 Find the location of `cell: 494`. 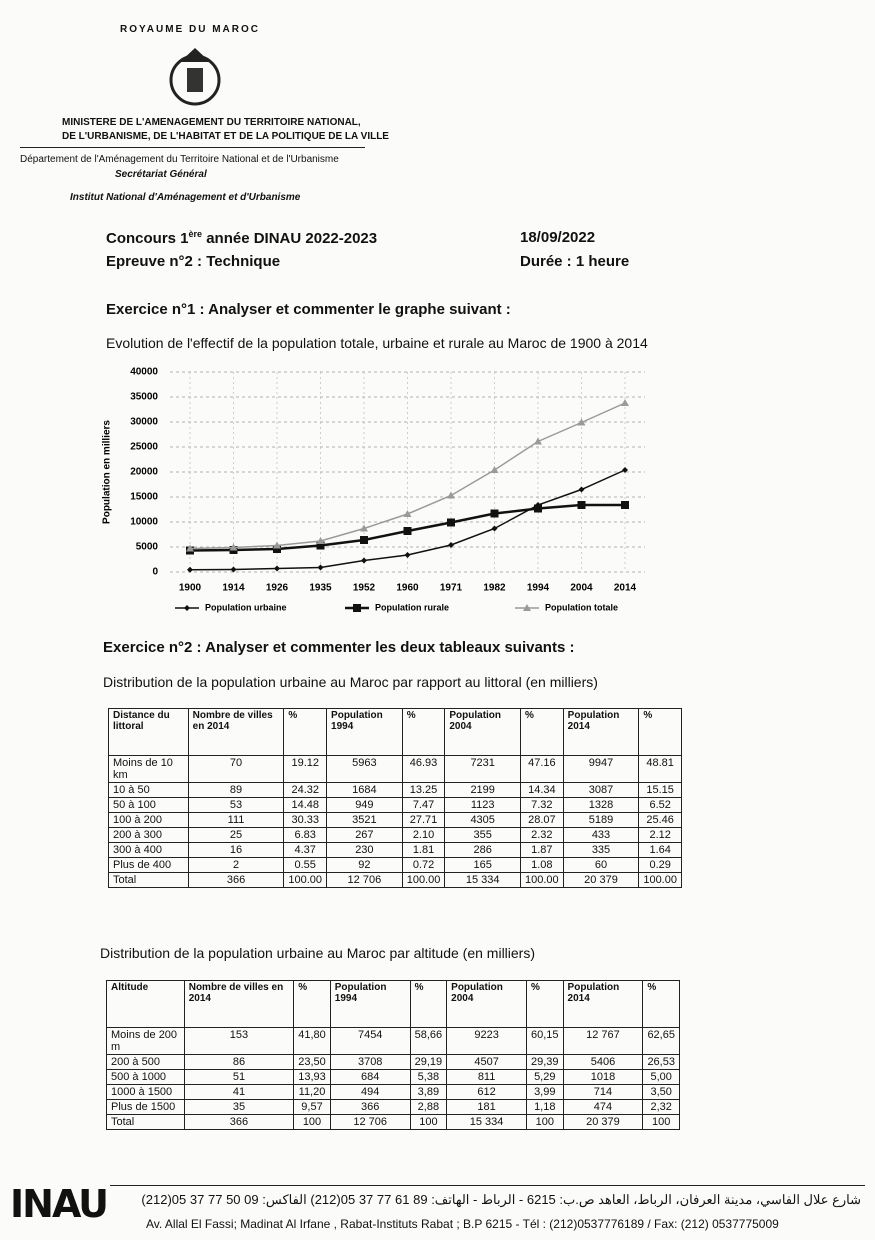

cell: 494 is located at coordinates (370, 1092).